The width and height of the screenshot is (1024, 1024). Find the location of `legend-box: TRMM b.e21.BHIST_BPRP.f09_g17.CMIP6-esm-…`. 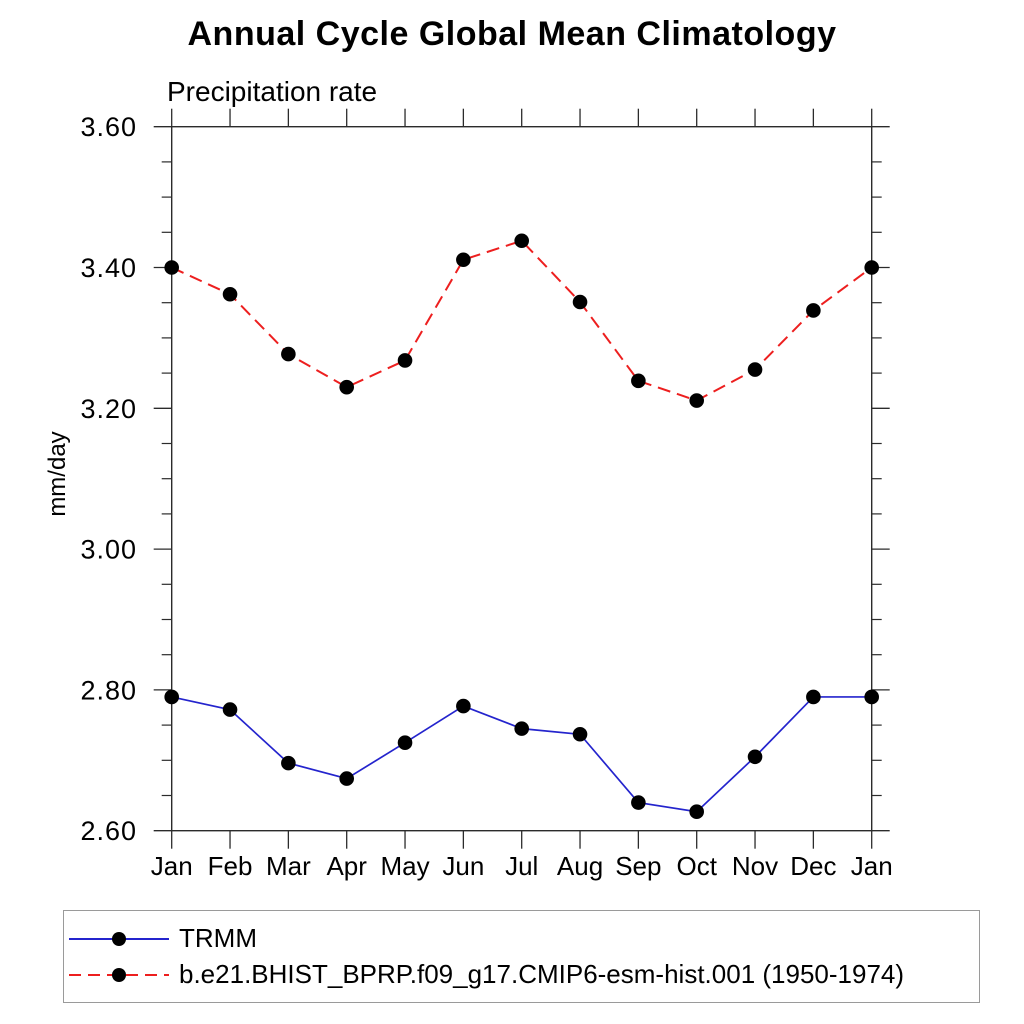

legend-box: TRMM b.e21.BHIST_BPRP.f09_g17.CMIP6-esm-… is located at coordinates (521, 956).